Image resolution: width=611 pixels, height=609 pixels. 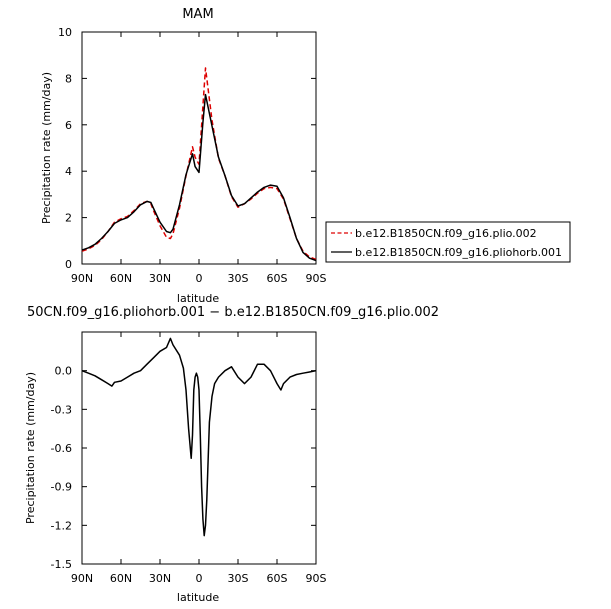 I want to click on y-tick-label: 0, so click(x=68, y=264).